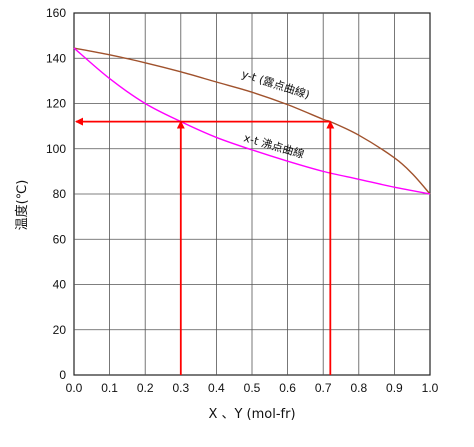  What do you see at coordinates (60, 239) in the screenshot?
I see `y-tick-label: 60` at bounding box center [60, 239].